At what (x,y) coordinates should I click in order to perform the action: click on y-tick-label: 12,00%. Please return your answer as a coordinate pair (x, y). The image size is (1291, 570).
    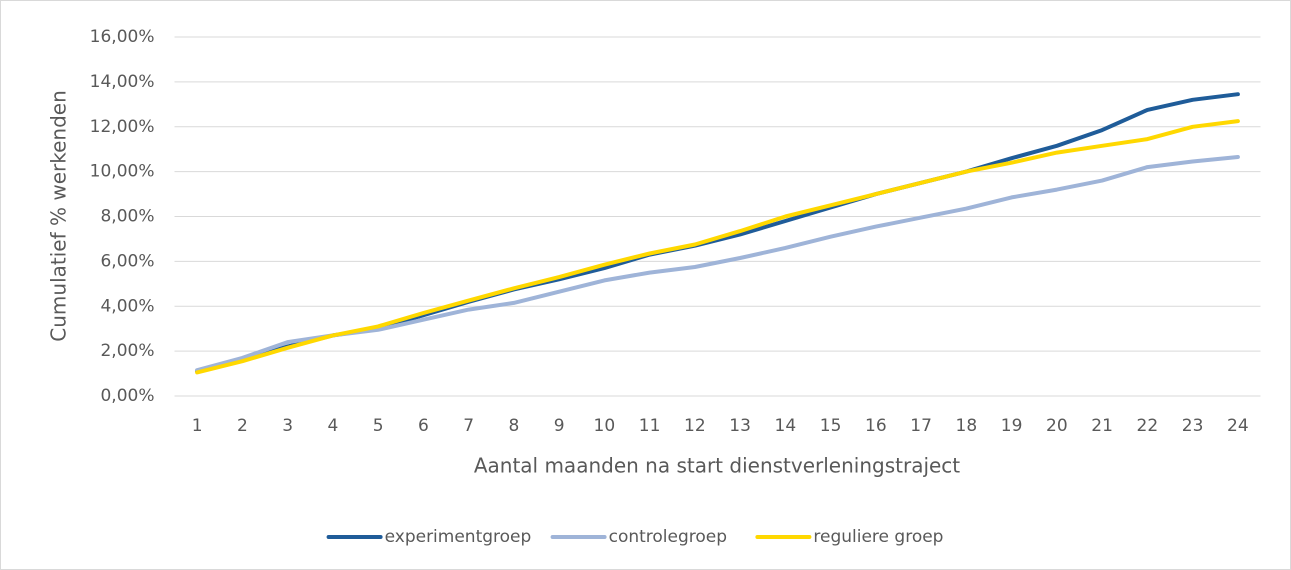
    Looking at the image, I should click on (122, 127).